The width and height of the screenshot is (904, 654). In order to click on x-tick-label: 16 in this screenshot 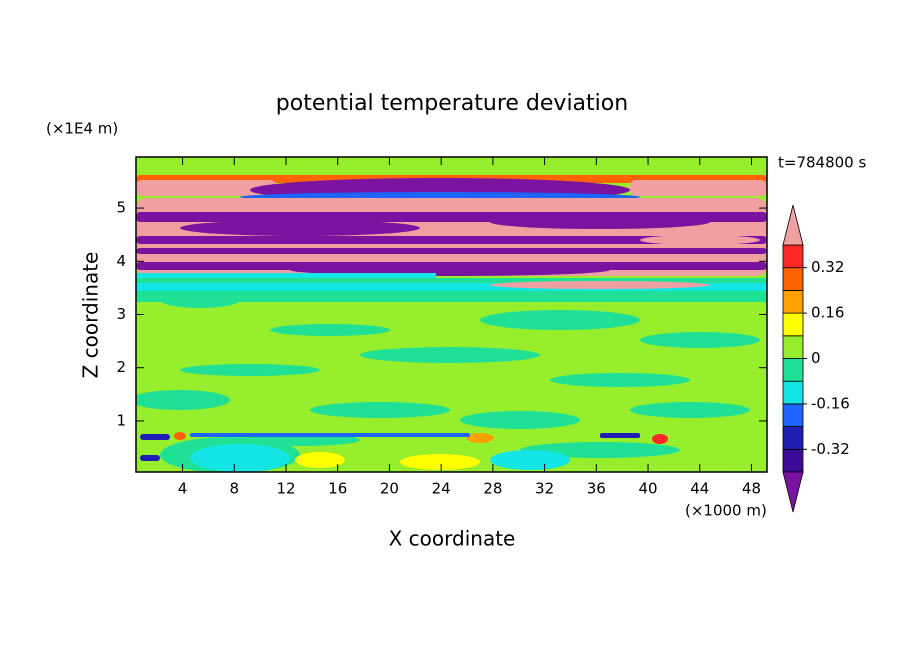, I will do `click(337, 489)`.